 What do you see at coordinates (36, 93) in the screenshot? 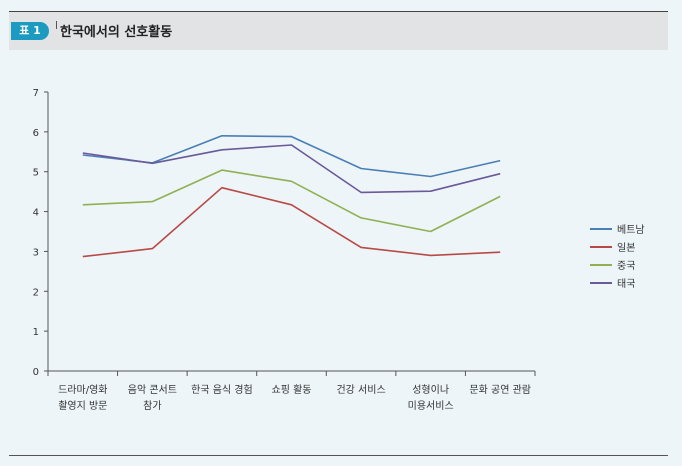
I see `y-tick-label: 7` at bounding box center [36, 93].